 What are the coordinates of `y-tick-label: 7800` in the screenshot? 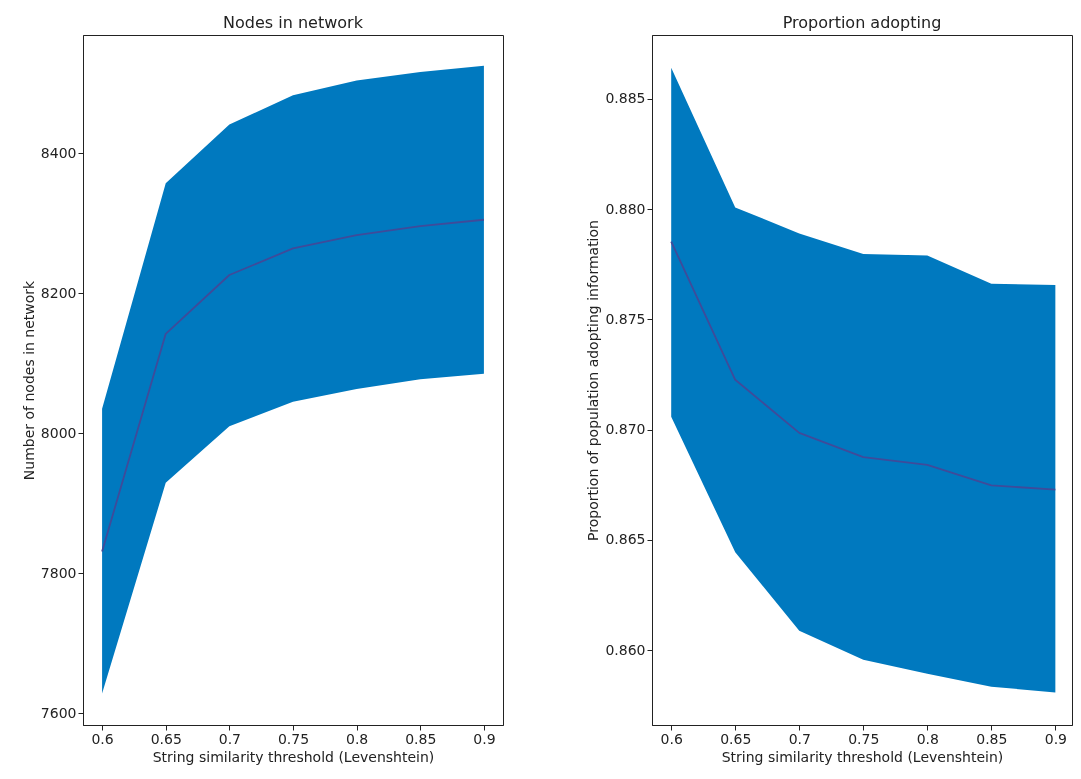 It's located at (58, 572).